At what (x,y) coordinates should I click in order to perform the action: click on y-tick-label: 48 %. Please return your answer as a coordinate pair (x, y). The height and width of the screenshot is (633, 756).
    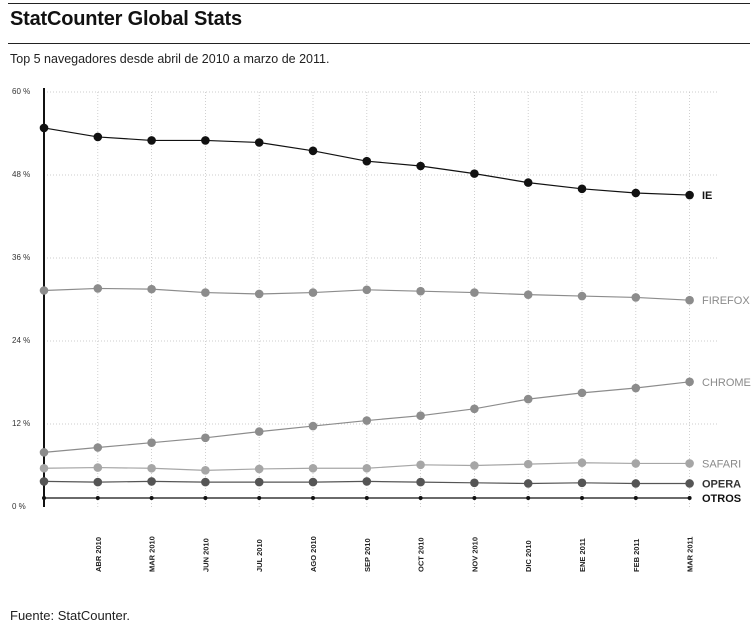
    Looking at the image, I should click on (21, 174).